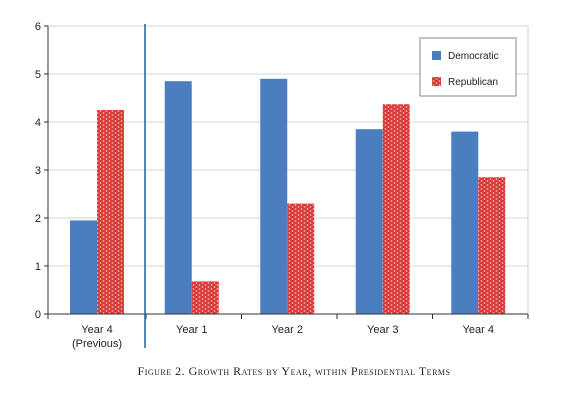 This screenshot has height=409, width=588. I want to click on legend-swatch-democratic, so click(436, 55).